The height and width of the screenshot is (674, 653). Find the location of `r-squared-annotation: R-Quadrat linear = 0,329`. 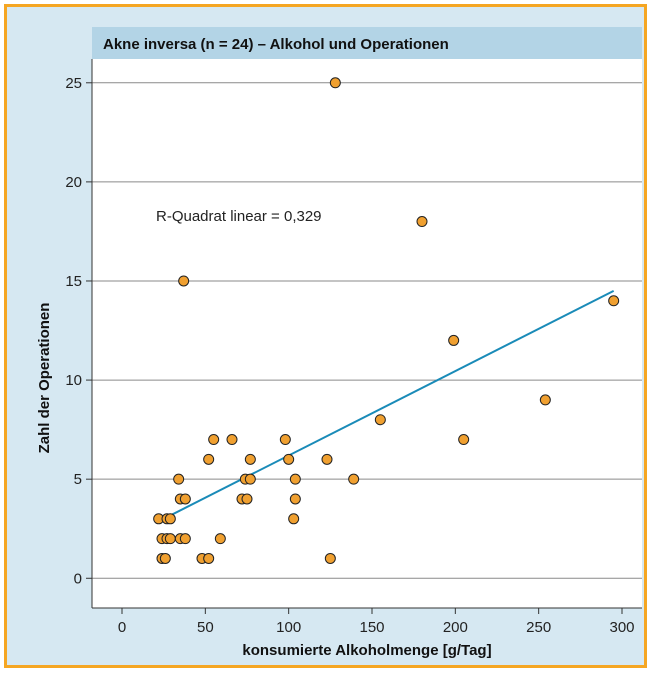

r-squared-annotation: R-Quadrat linear = 0,329 is located at coordinates (239, 216).